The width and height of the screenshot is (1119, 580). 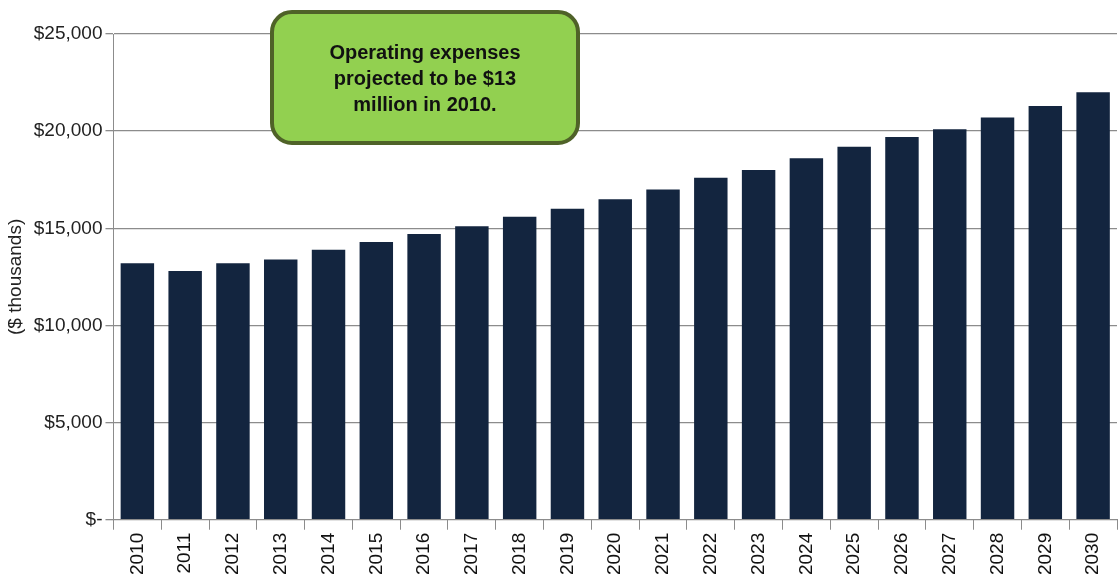 What do you see at coordinates (68, 227) in the screenshot?
I see `y-tick-label: $15,000` at bounding box center [68, 227].